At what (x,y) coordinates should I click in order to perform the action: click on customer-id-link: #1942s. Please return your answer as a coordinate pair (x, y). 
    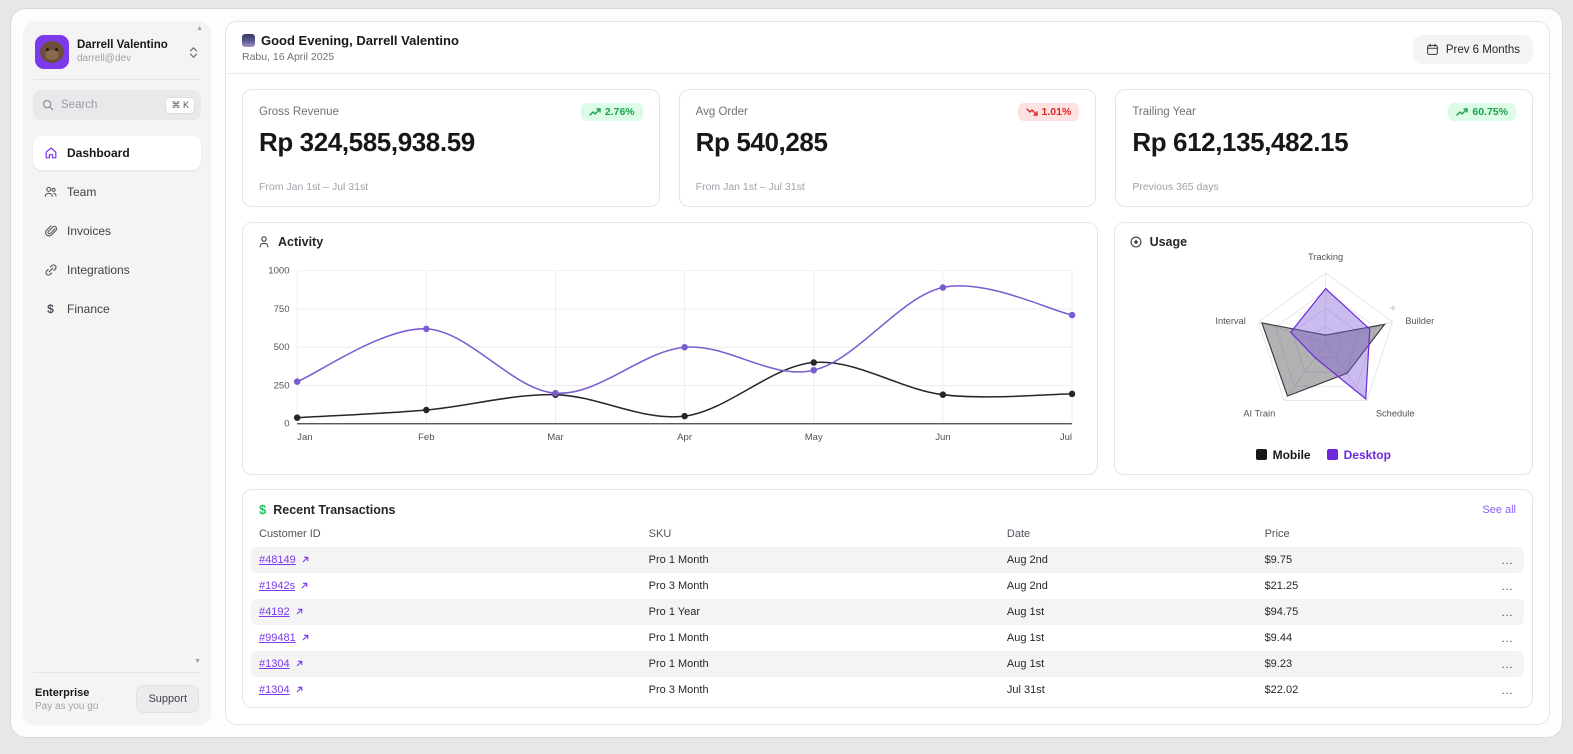
    Looking at the image, I should click on (277, 586).